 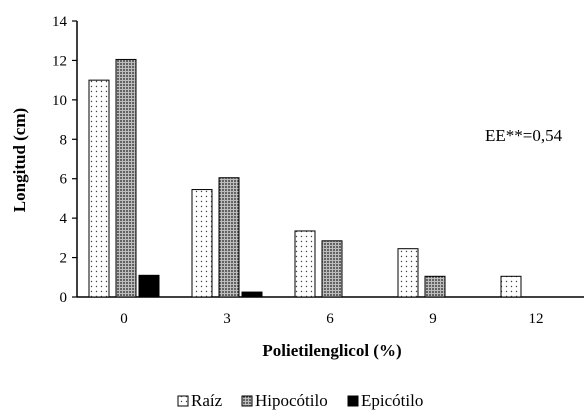 What do you see at coordinates (536, 319) in the screenshot?
I see `x-tick-label: 12` at bounding box center [536, 319].